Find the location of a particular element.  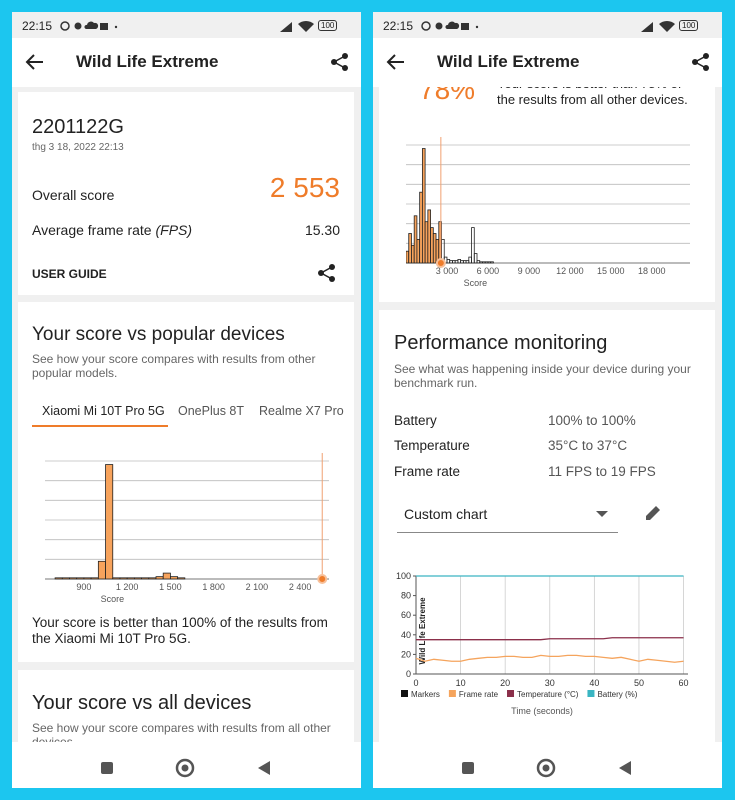

x-tick-label: 30 is located at coordinates (550, 683).